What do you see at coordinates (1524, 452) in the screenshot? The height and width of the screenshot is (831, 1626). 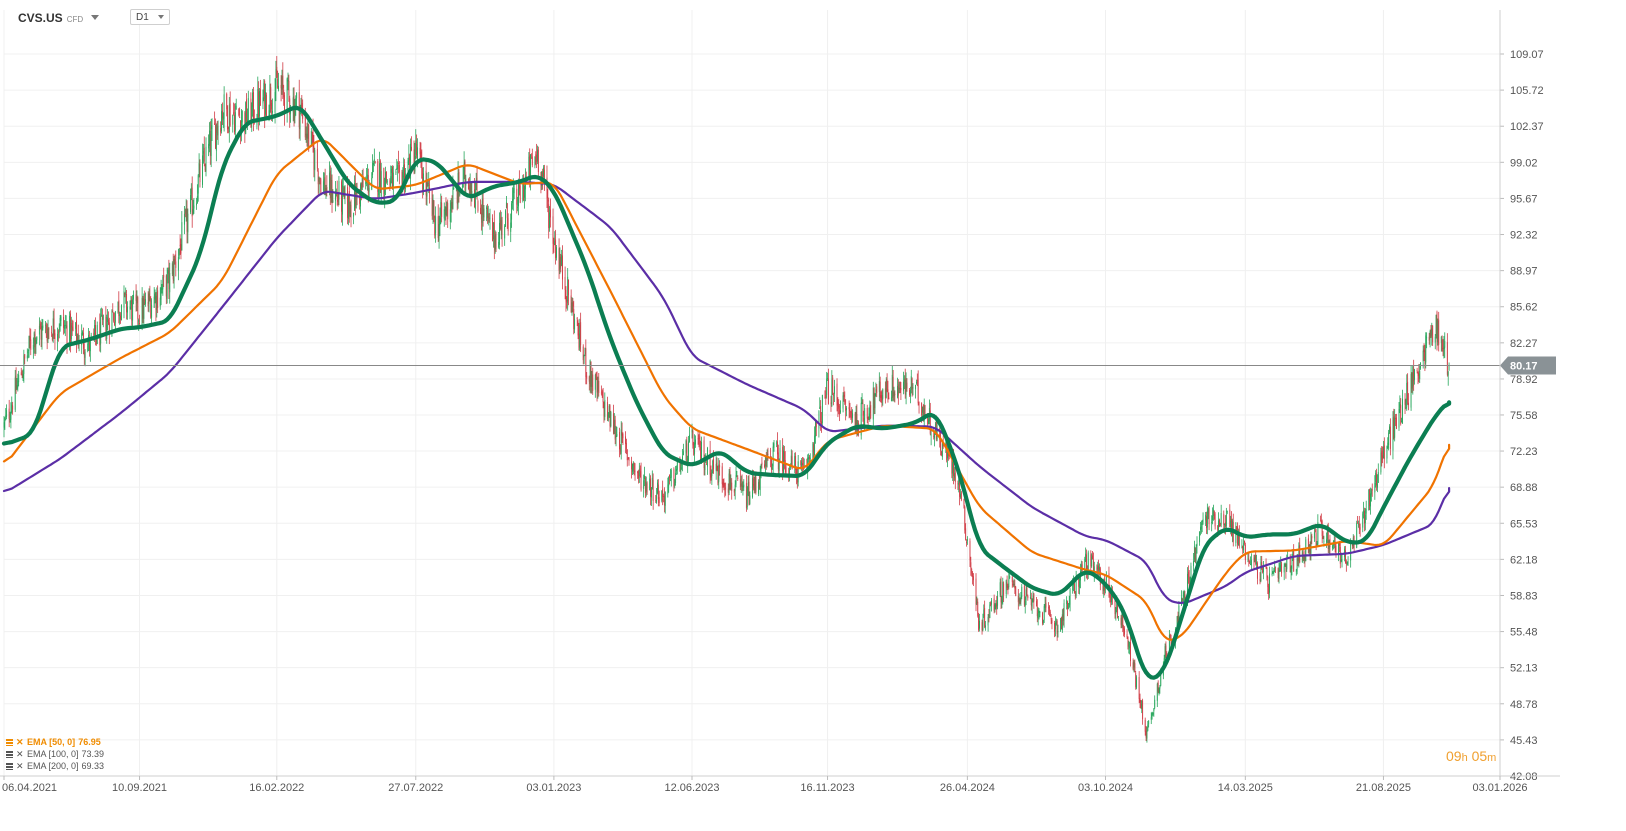 I see `y-tick-label: 72.23` at bounding box center [1524, 452].